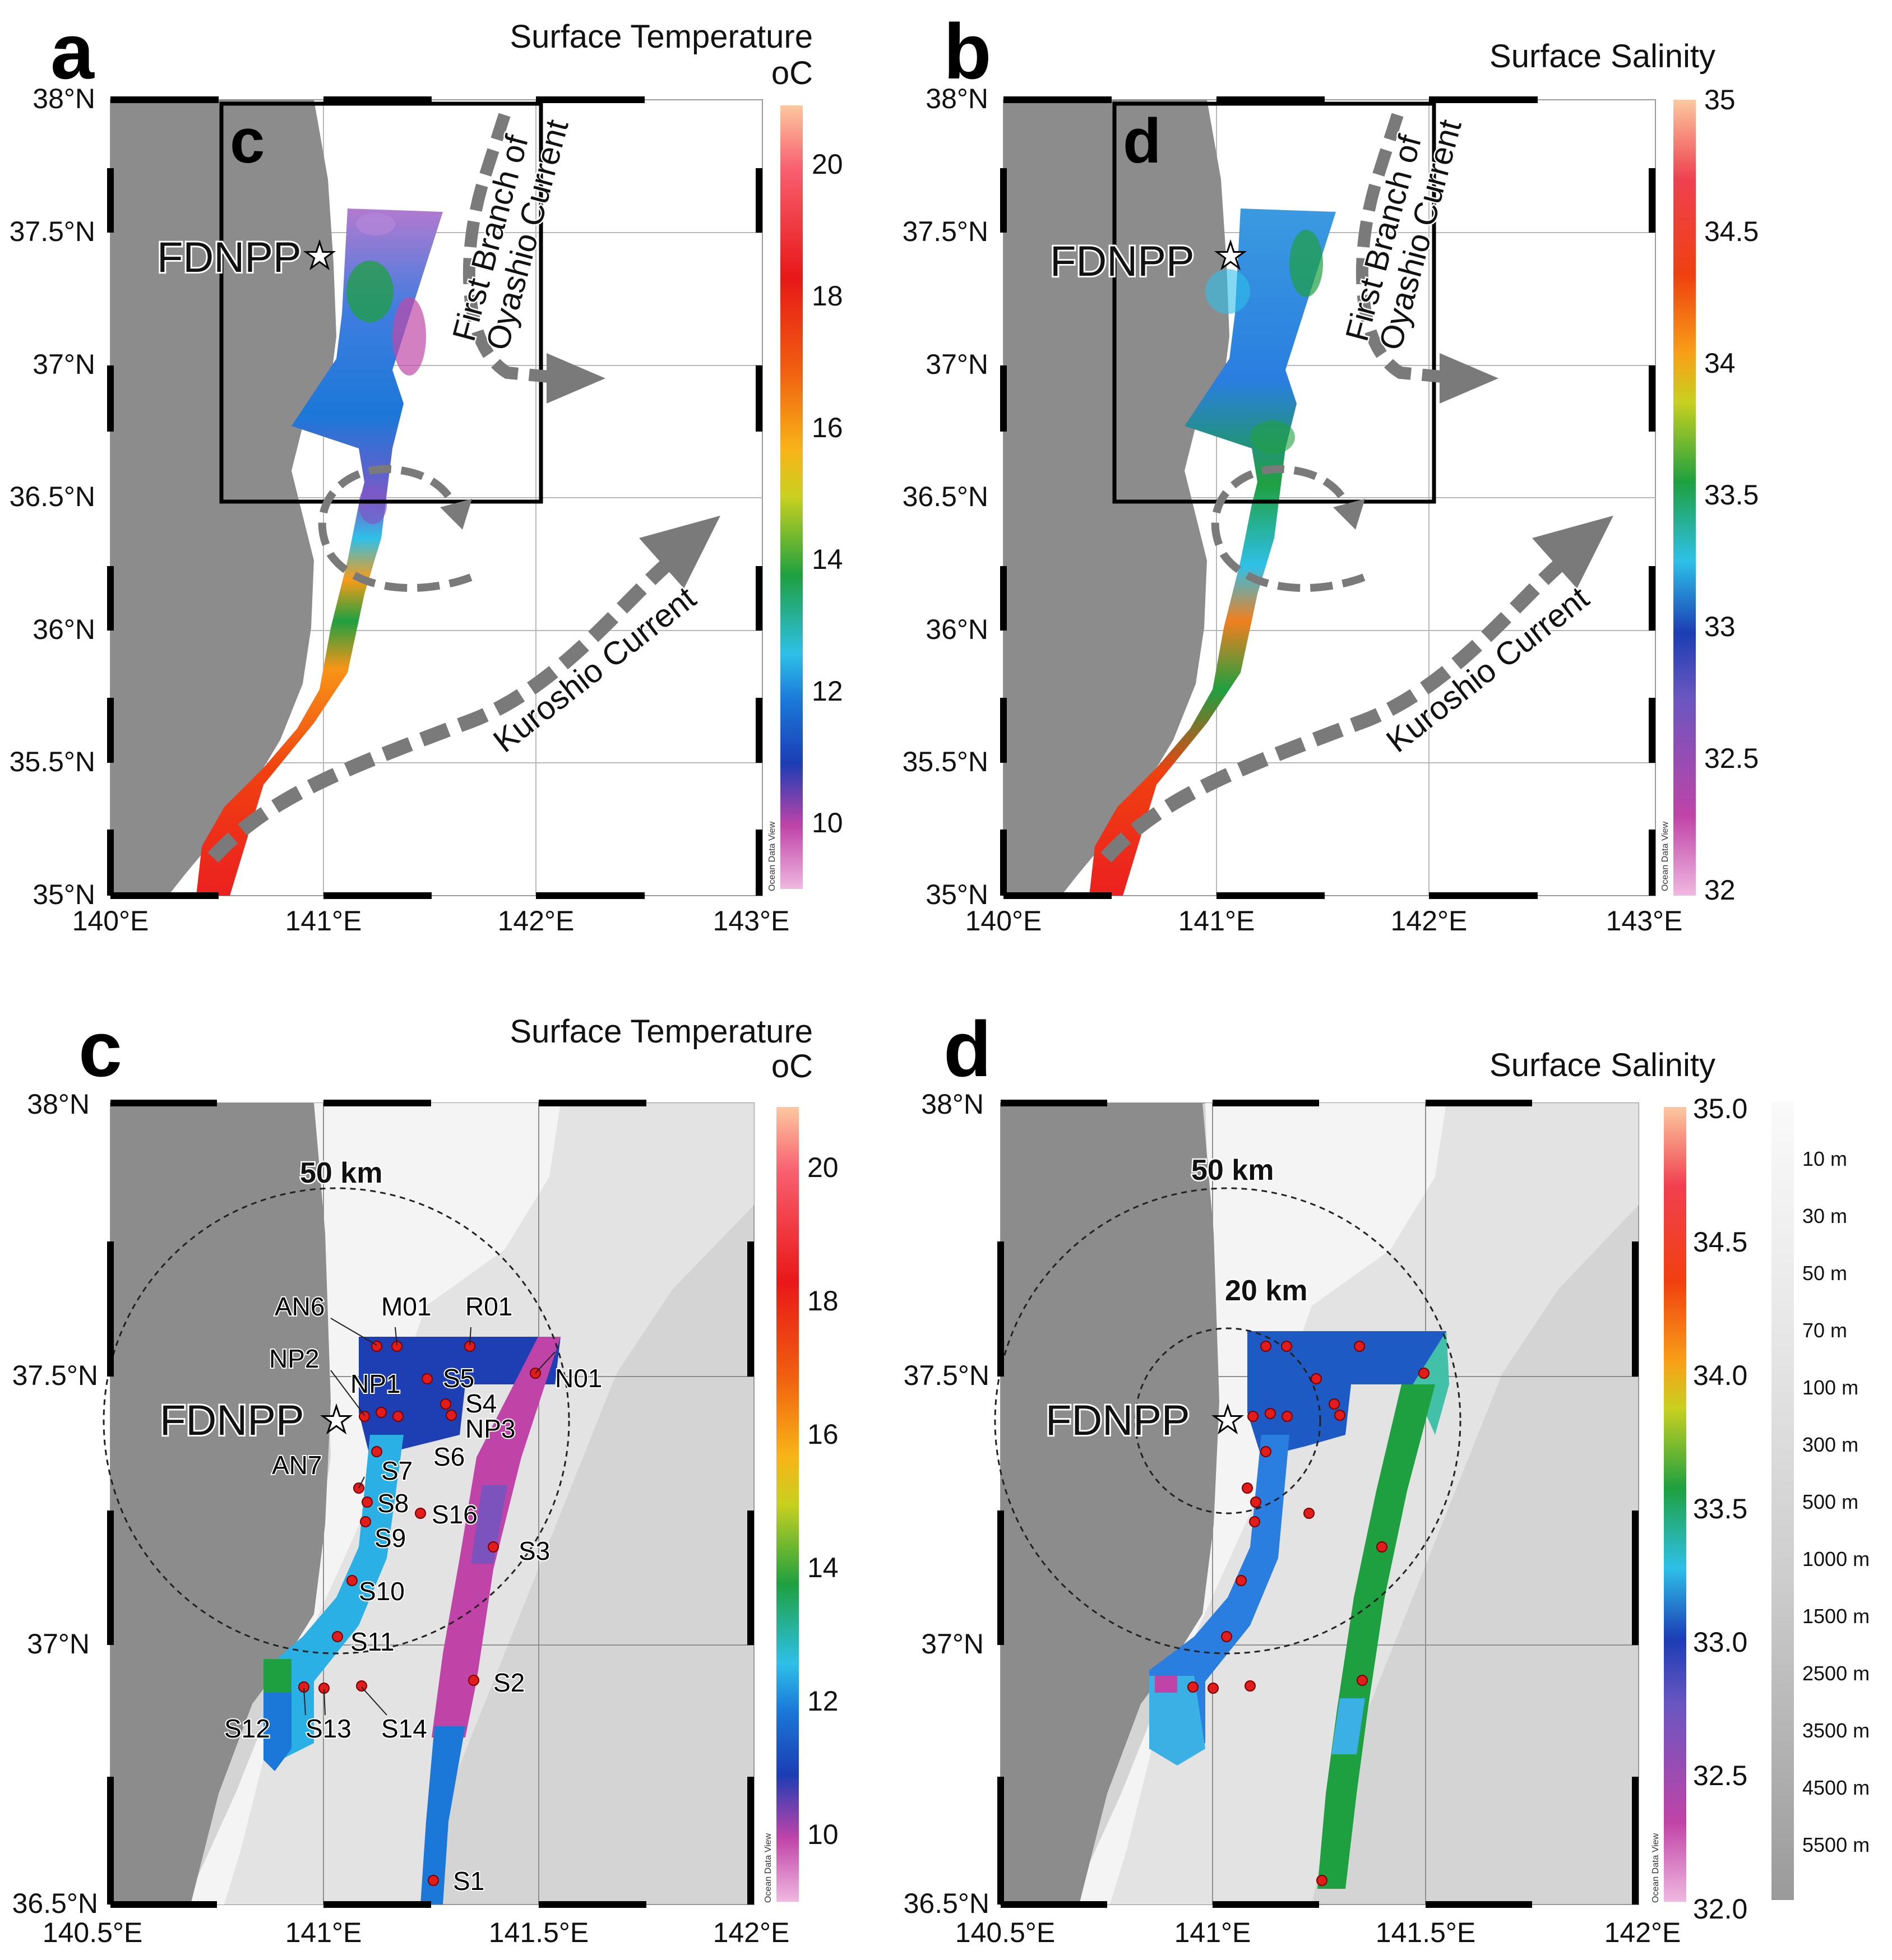 The height and width of the screenshot is (1960, 1892). What do you see at coordinates (1264, 342) in the screenshot?
I see `track-b-features` at bounding box center [1264, 342].